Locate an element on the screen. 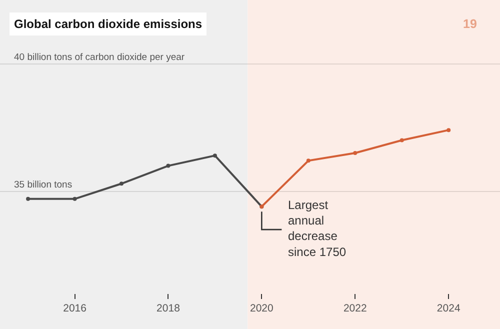 The width and height of the screenshot is (500, 329). y-tick-label: 40 billion tons of carbon dioxide per year is located at coordinates (99, 58).